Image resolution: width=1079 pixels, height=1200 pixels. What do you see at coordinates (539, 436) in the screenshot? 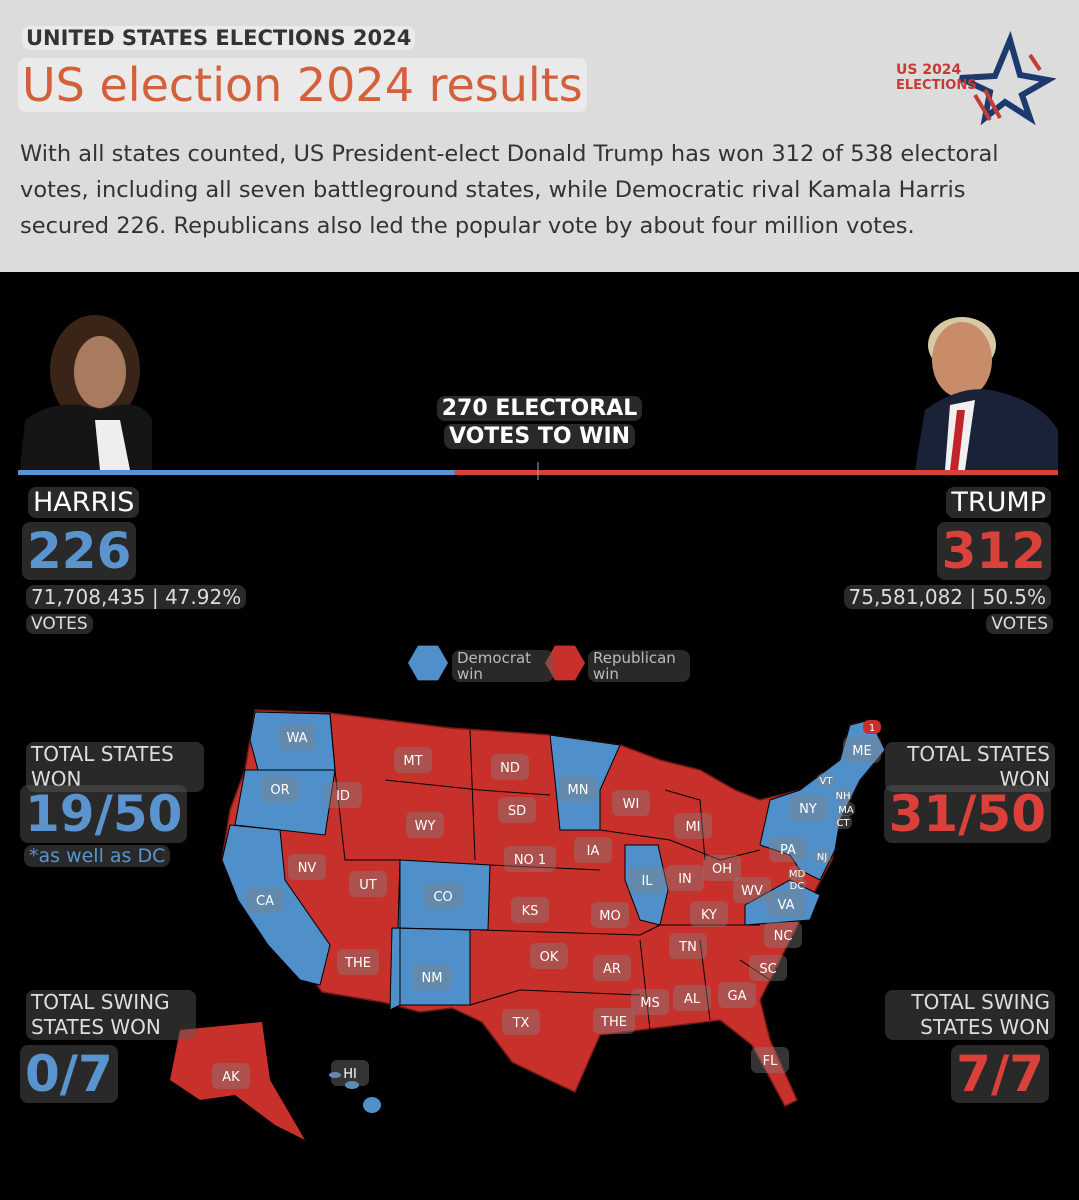
I see `goal-text: VOTES TO WIN` at bounding box center [539, 436].